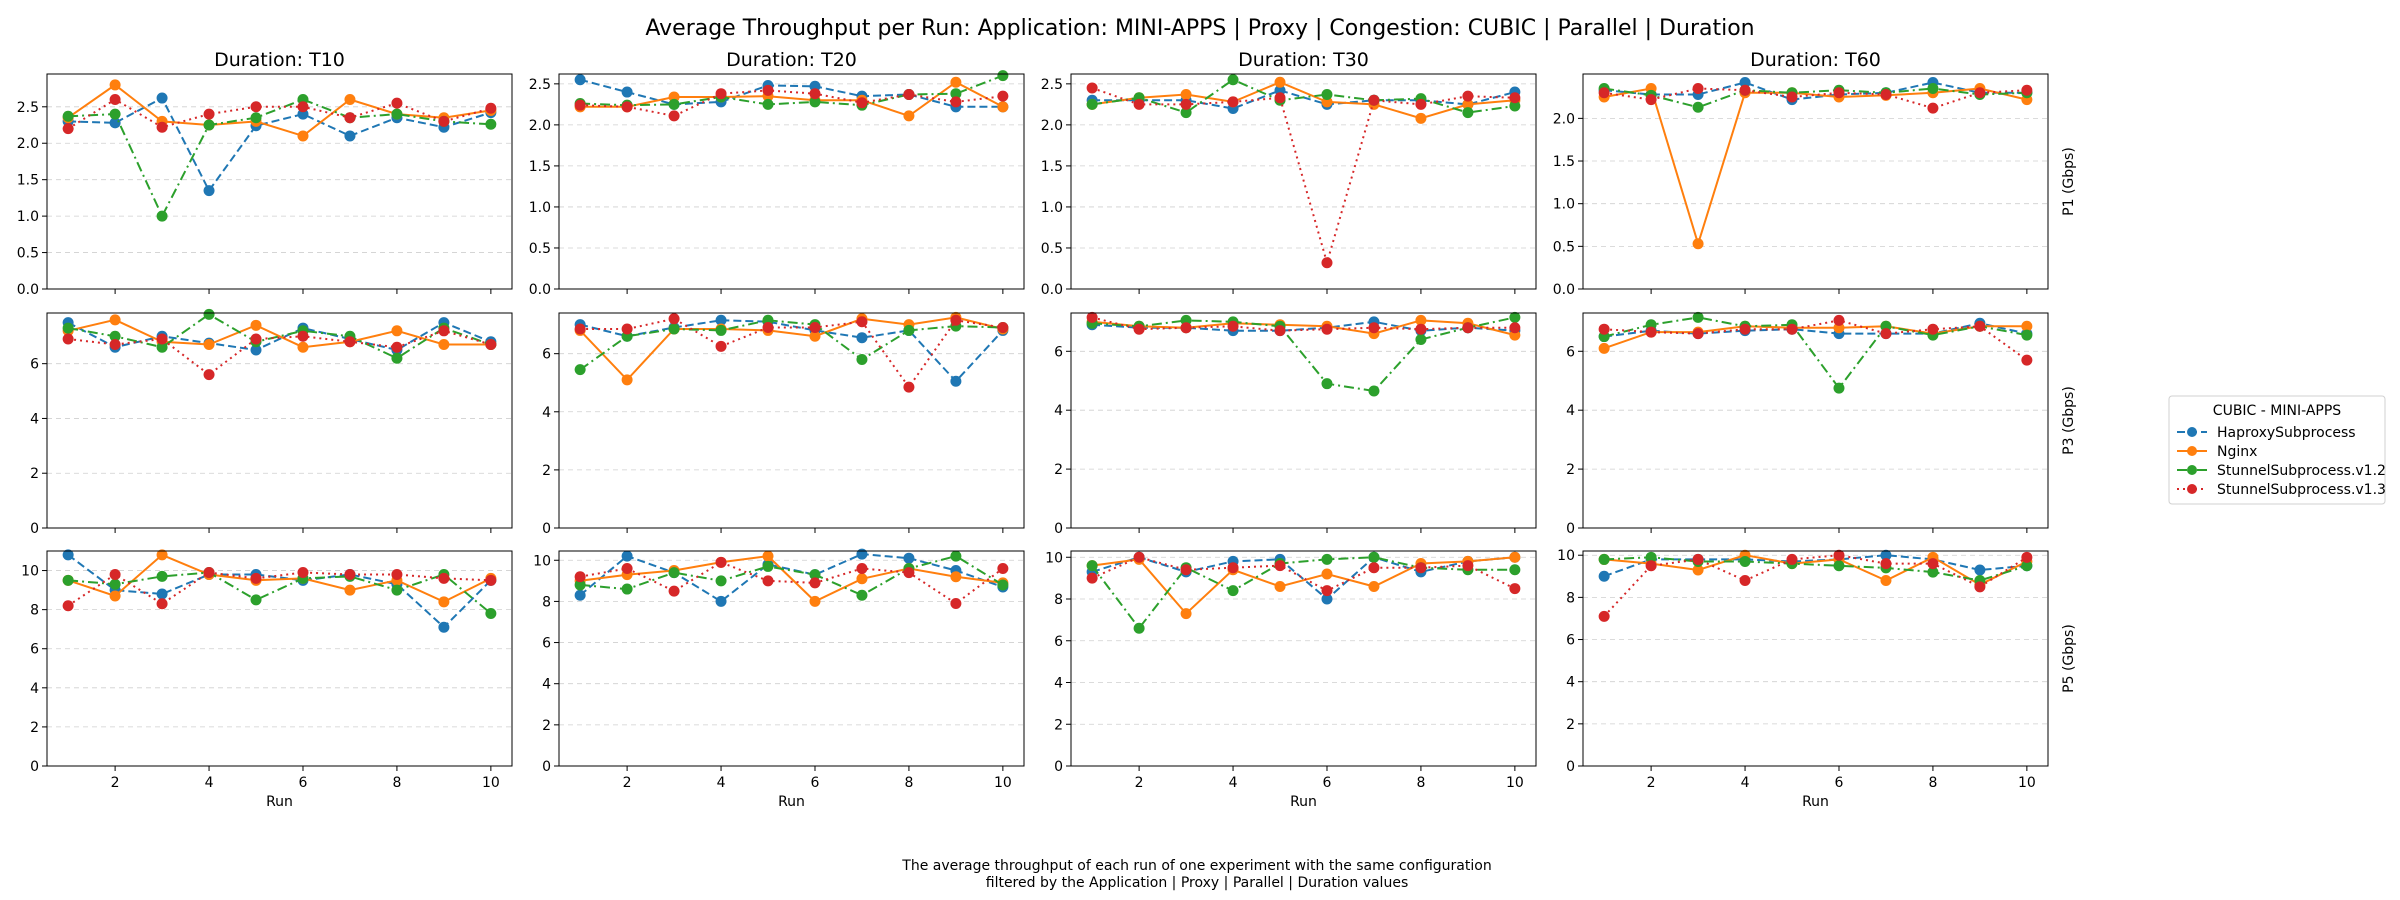 This screenshot has width=2400, height=900. Describe the element at coordinates (30, 572) in the screenshot. I see `y-tick-label: 10` at that location.